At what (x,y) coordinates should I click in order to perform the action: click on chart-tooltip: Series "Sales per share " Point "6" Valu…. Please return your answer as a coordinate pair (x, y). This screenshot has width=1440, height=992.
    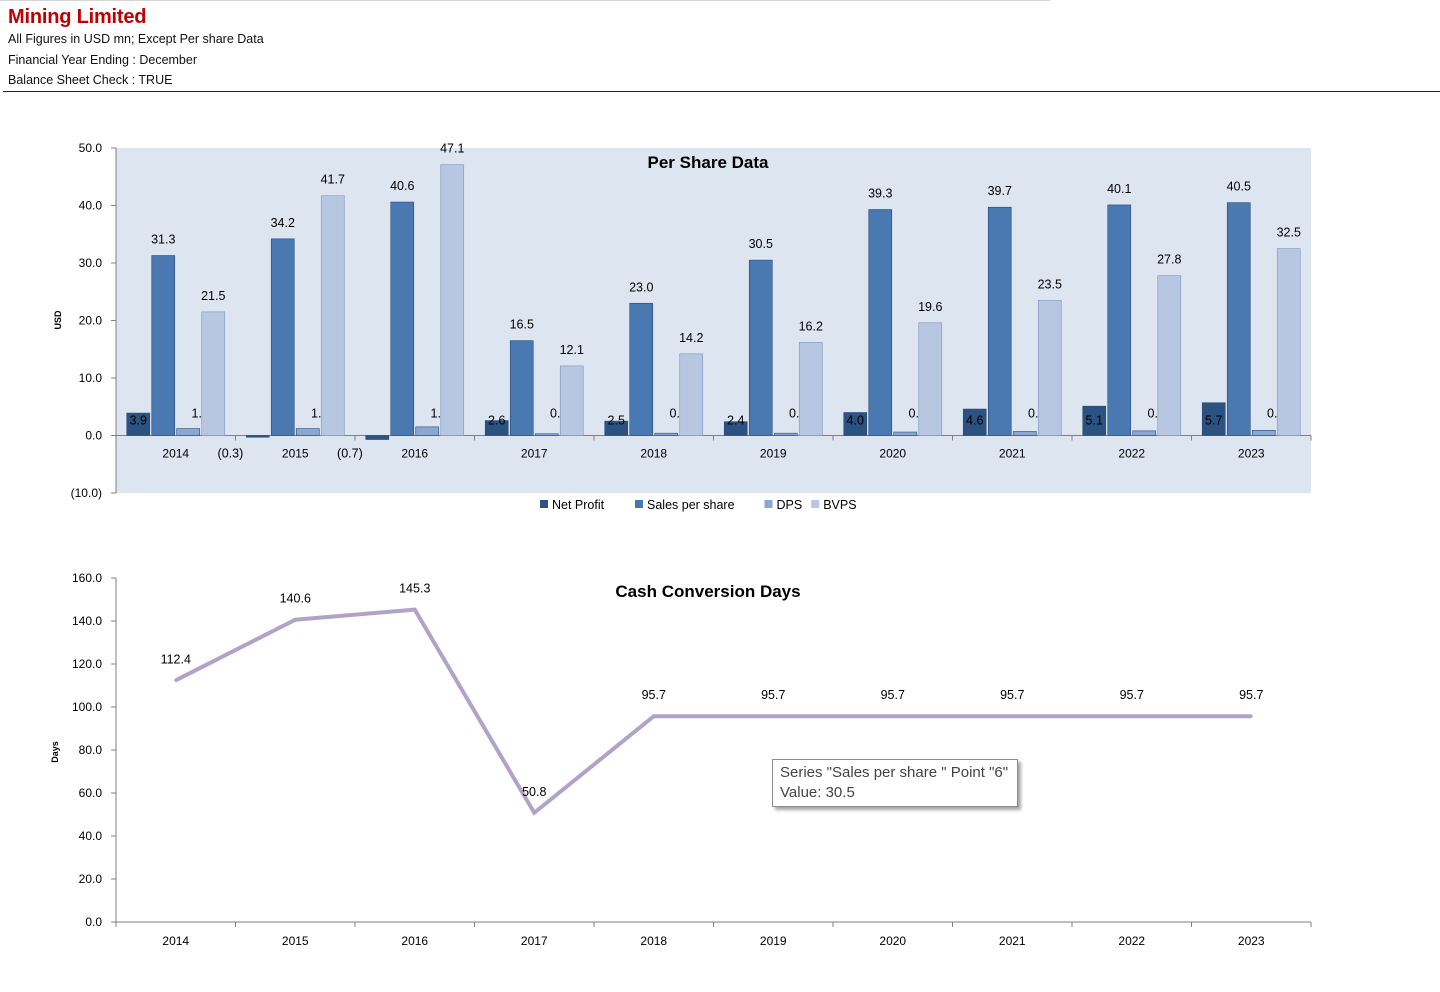
    Looking at the image, I should click on (895, 783).